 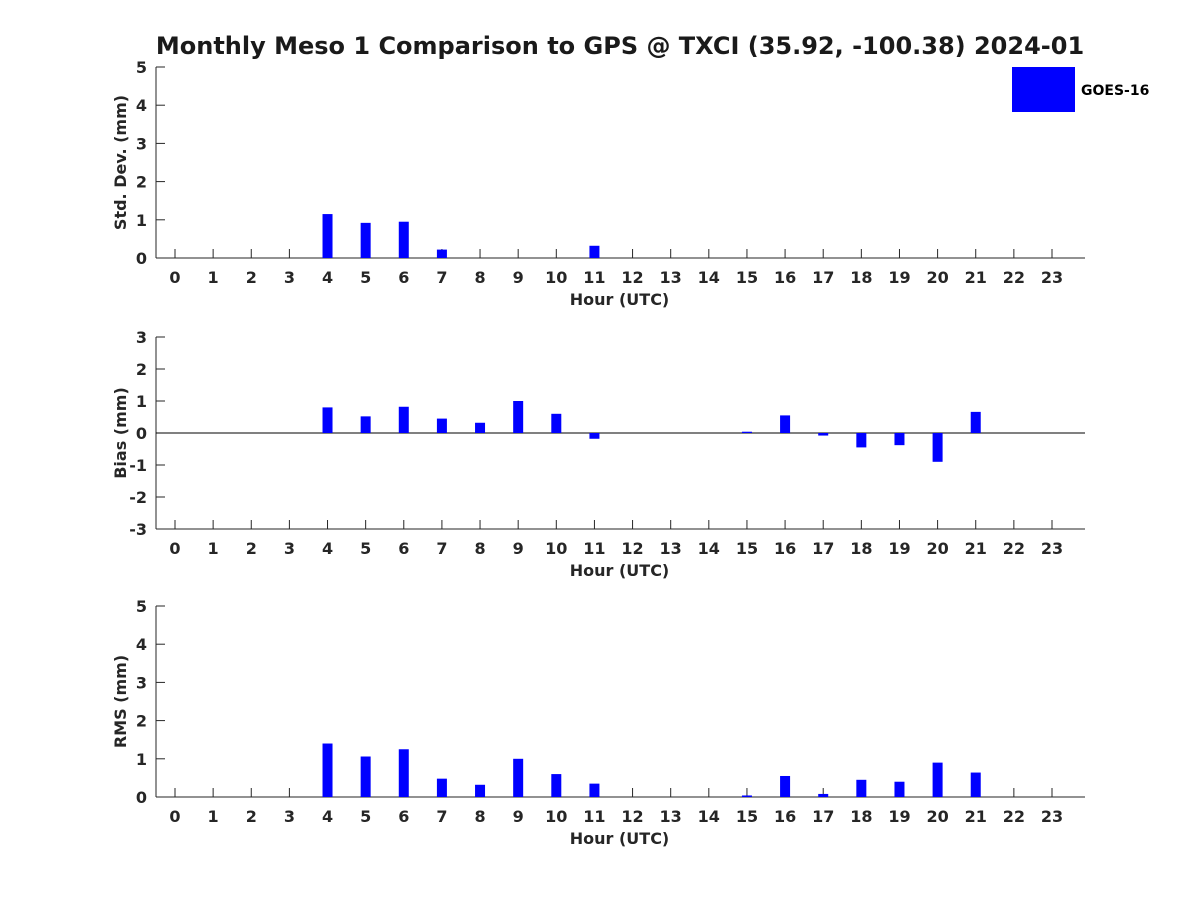 I want to click on y-tick-label: -1, so click(x=138, y=465).